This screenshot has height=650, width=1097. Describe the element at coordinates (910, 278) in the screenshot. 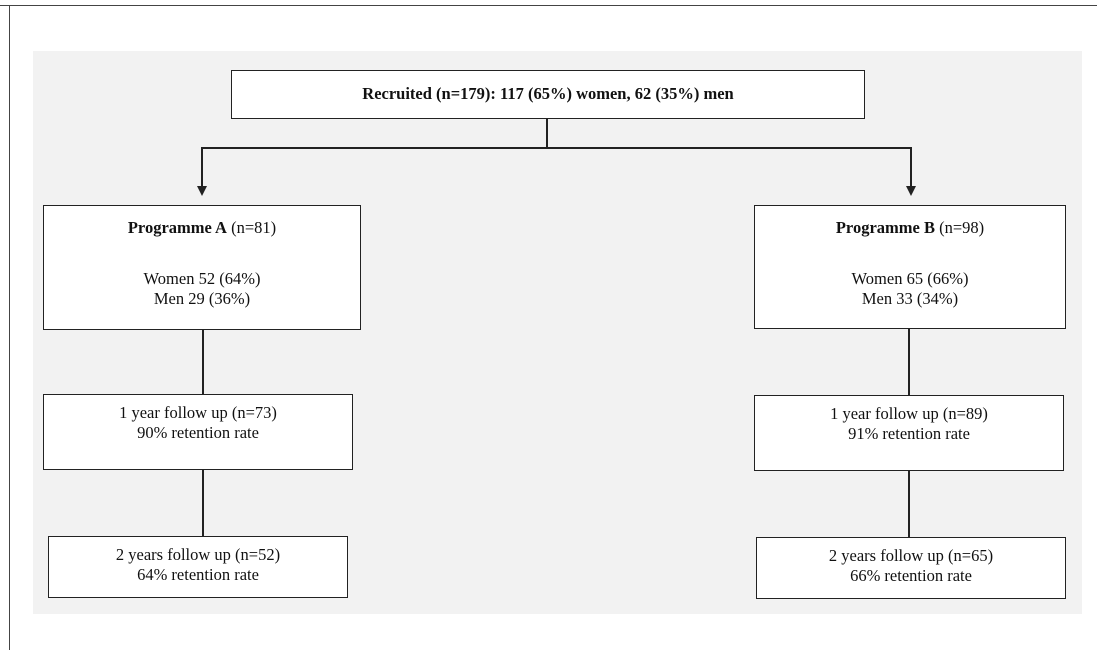

I see `programme-b-women: Women 65 (66%)` at that location.